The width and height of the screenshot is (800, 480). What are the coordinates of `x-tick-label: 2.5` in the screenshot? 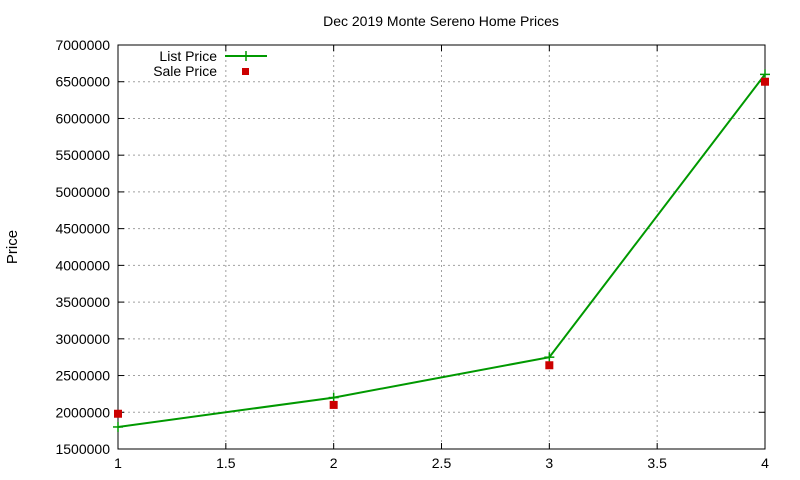 It's located at (442, 463).